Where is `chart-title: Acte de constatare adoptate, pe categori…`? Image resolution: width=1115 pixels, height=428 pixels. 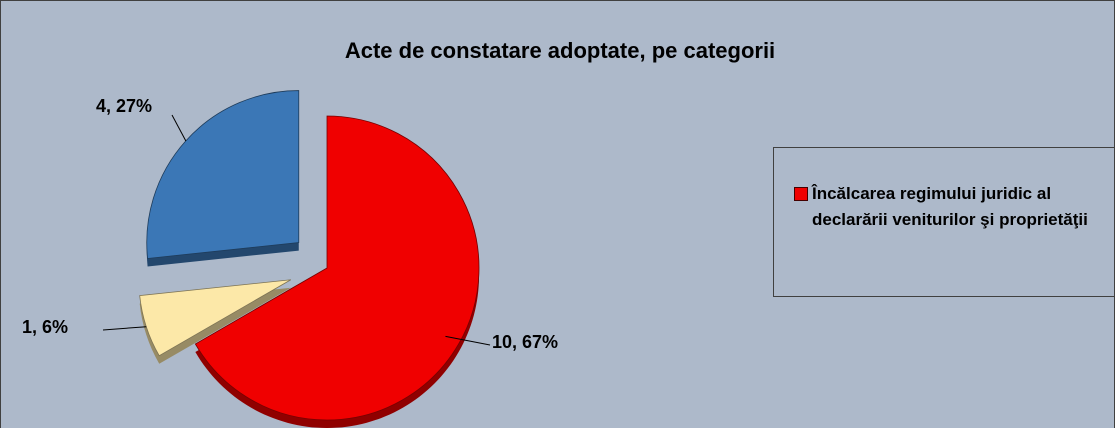 chart-title: Acte de constatare adoptate, pe categori… is located at coordinates (560, 50).